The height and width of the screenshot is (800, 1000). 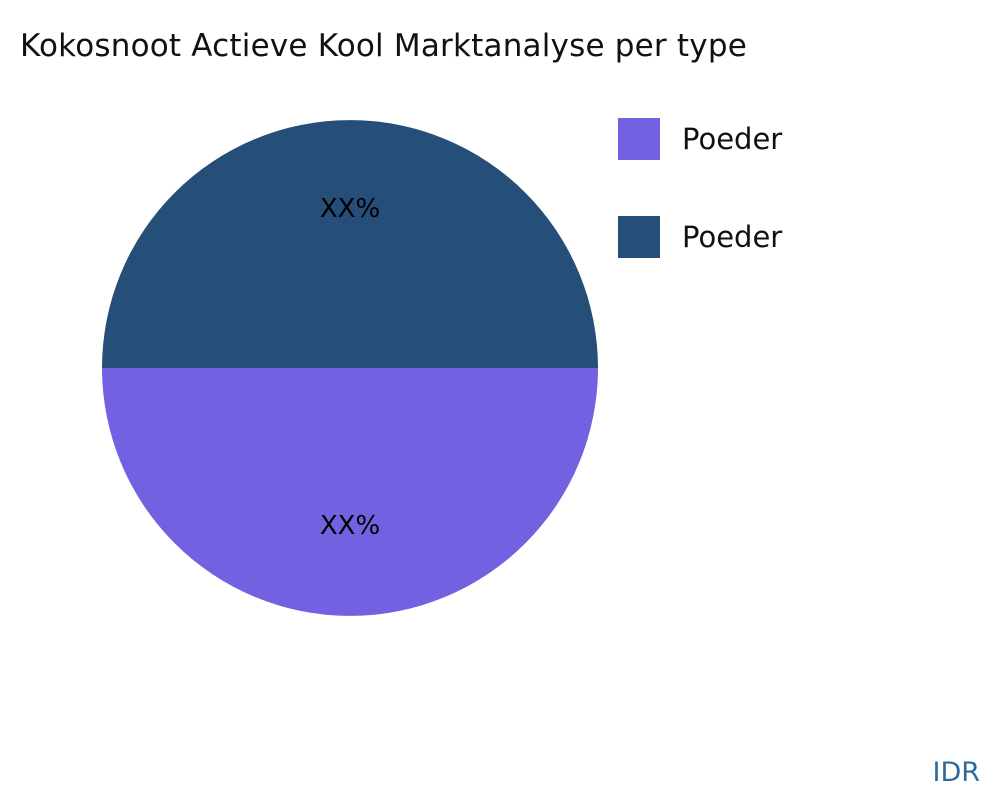 I want to click on chart-legend: Poeder Poeder, so click(x=700, y=216).